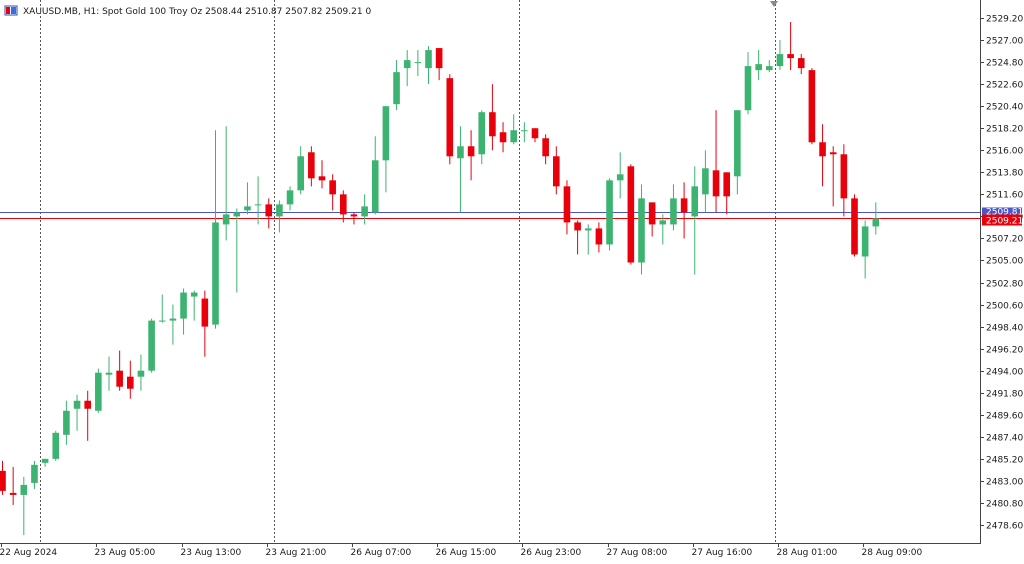 This screenshot has height=564, width=1024. What do you see at coordinates (1004, 351) in the screenshot?
I see `price-tick-label: 2496.20` at bounding box center [1004, 351].